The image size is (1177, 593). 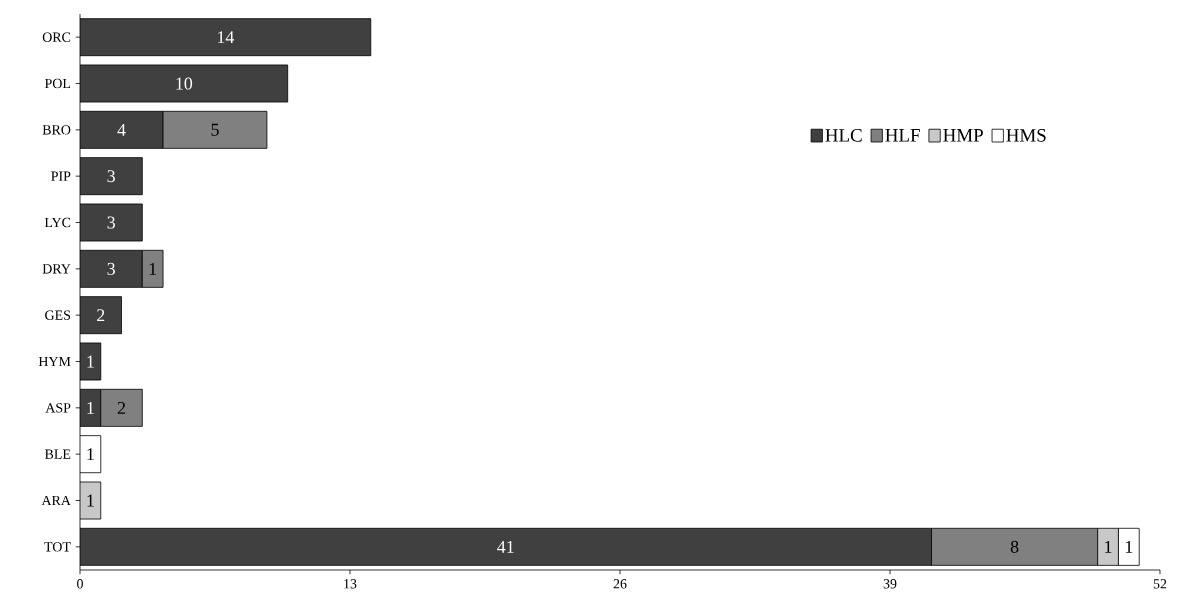 What do you see at coordinates (56, 37) in the screenshot?
I see `y-tick-label: ORC` at bounding box center [56, 37].